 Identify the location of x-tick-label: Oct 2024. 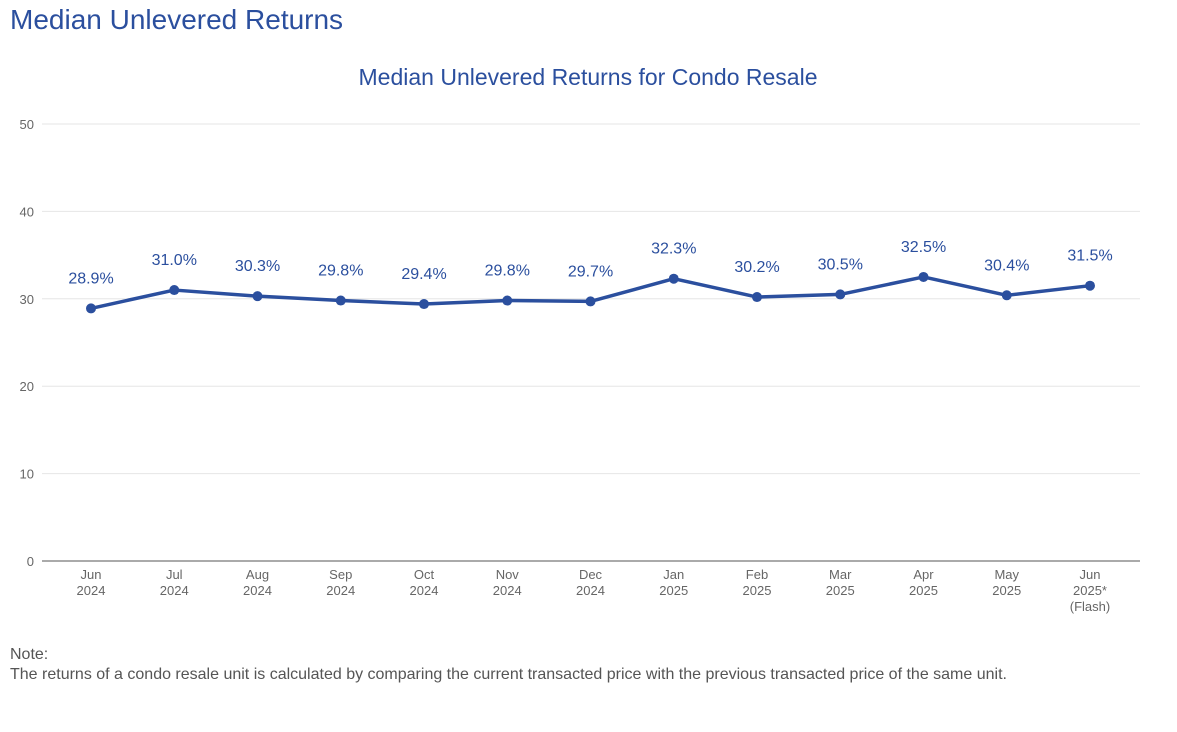
(424, 582).